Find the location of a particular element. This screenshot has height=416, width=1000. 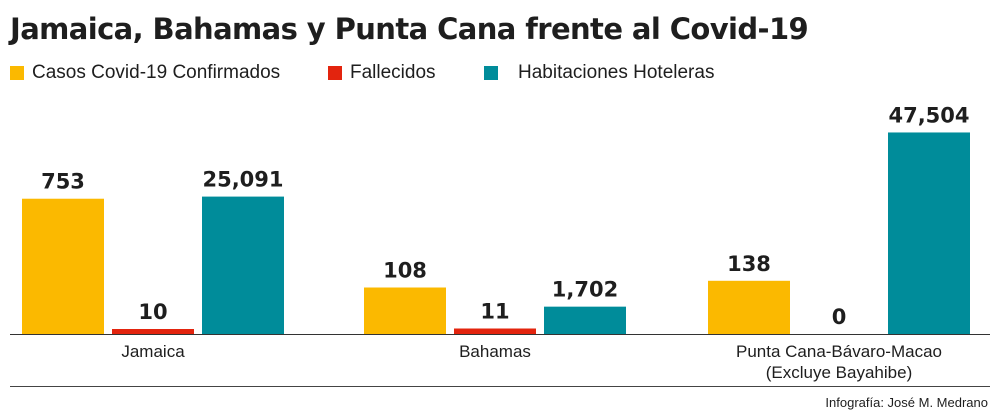

bar-bahamas-habitaciones is located at coordinates (585, 320).